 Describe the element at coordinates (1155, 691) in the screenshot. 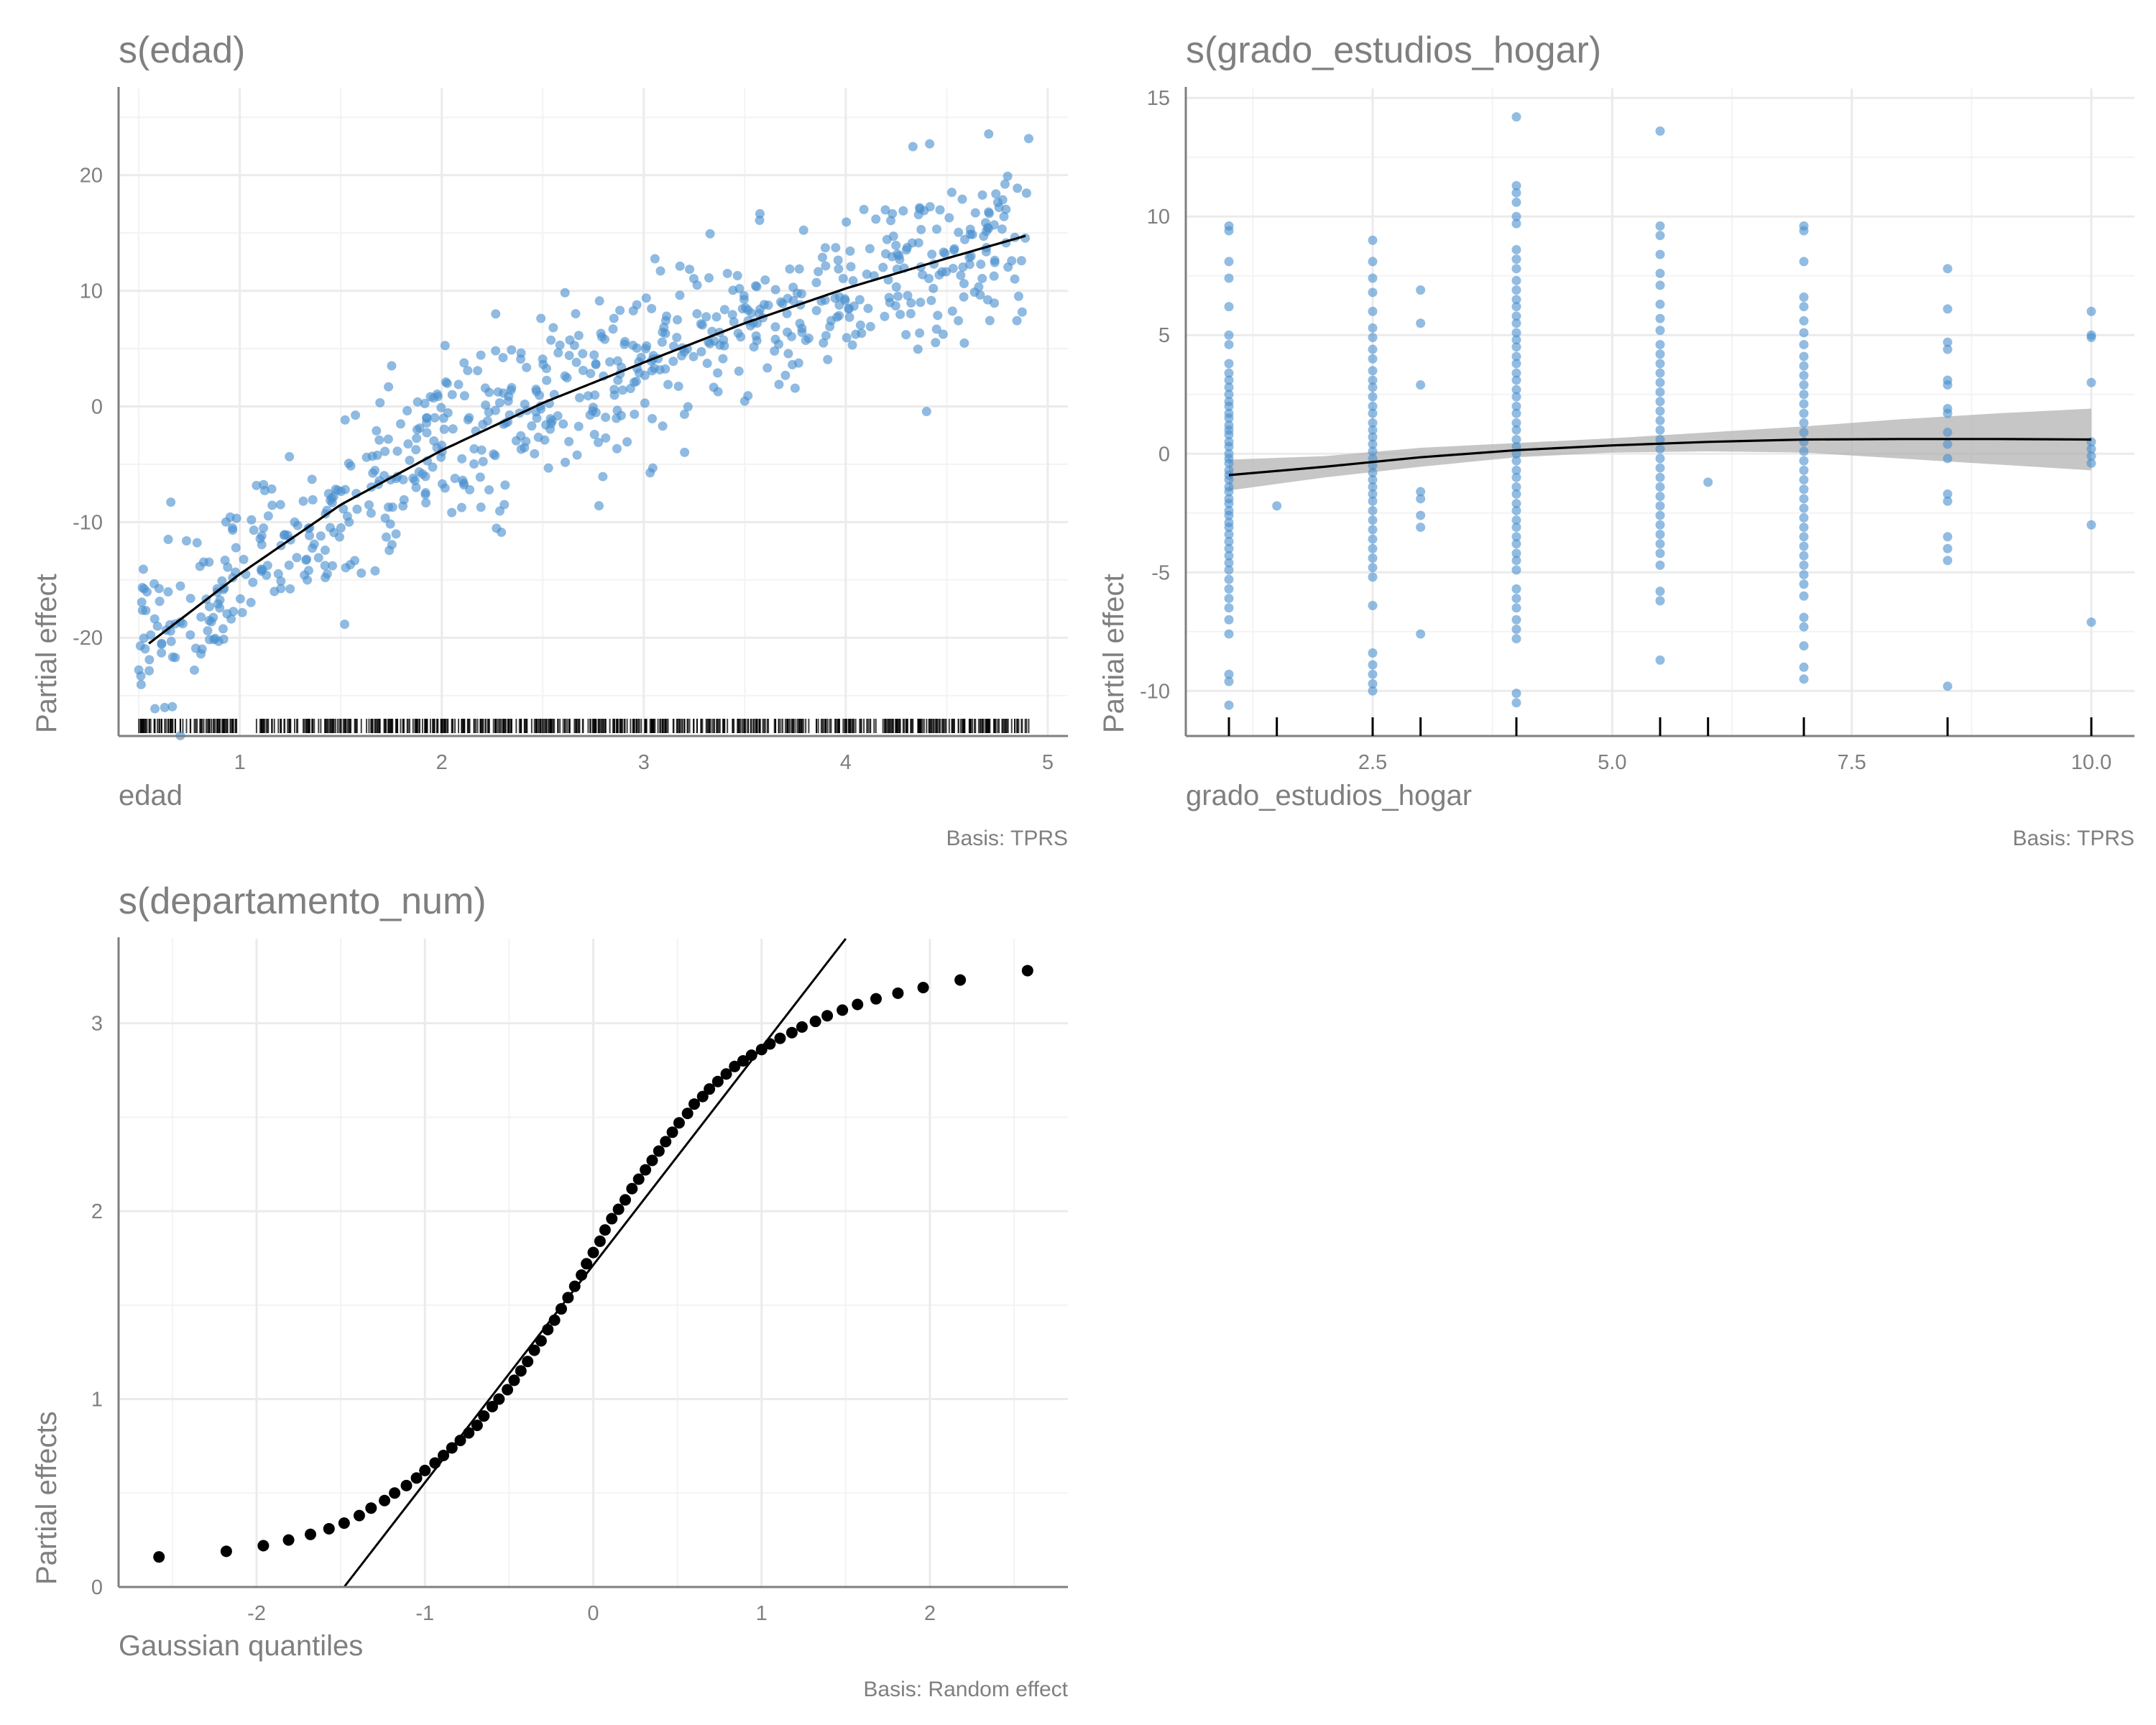

I see `y-tick-label: -10` at that location.